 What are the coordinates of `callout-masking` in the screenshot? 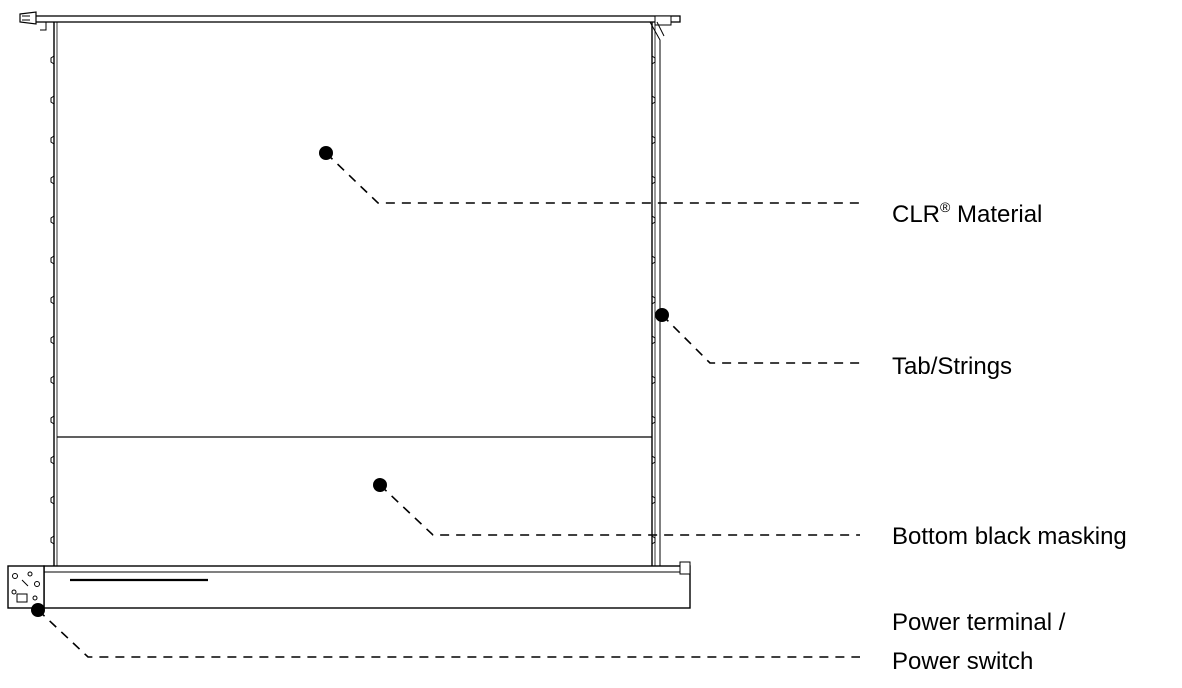 It's located at (616, 507).